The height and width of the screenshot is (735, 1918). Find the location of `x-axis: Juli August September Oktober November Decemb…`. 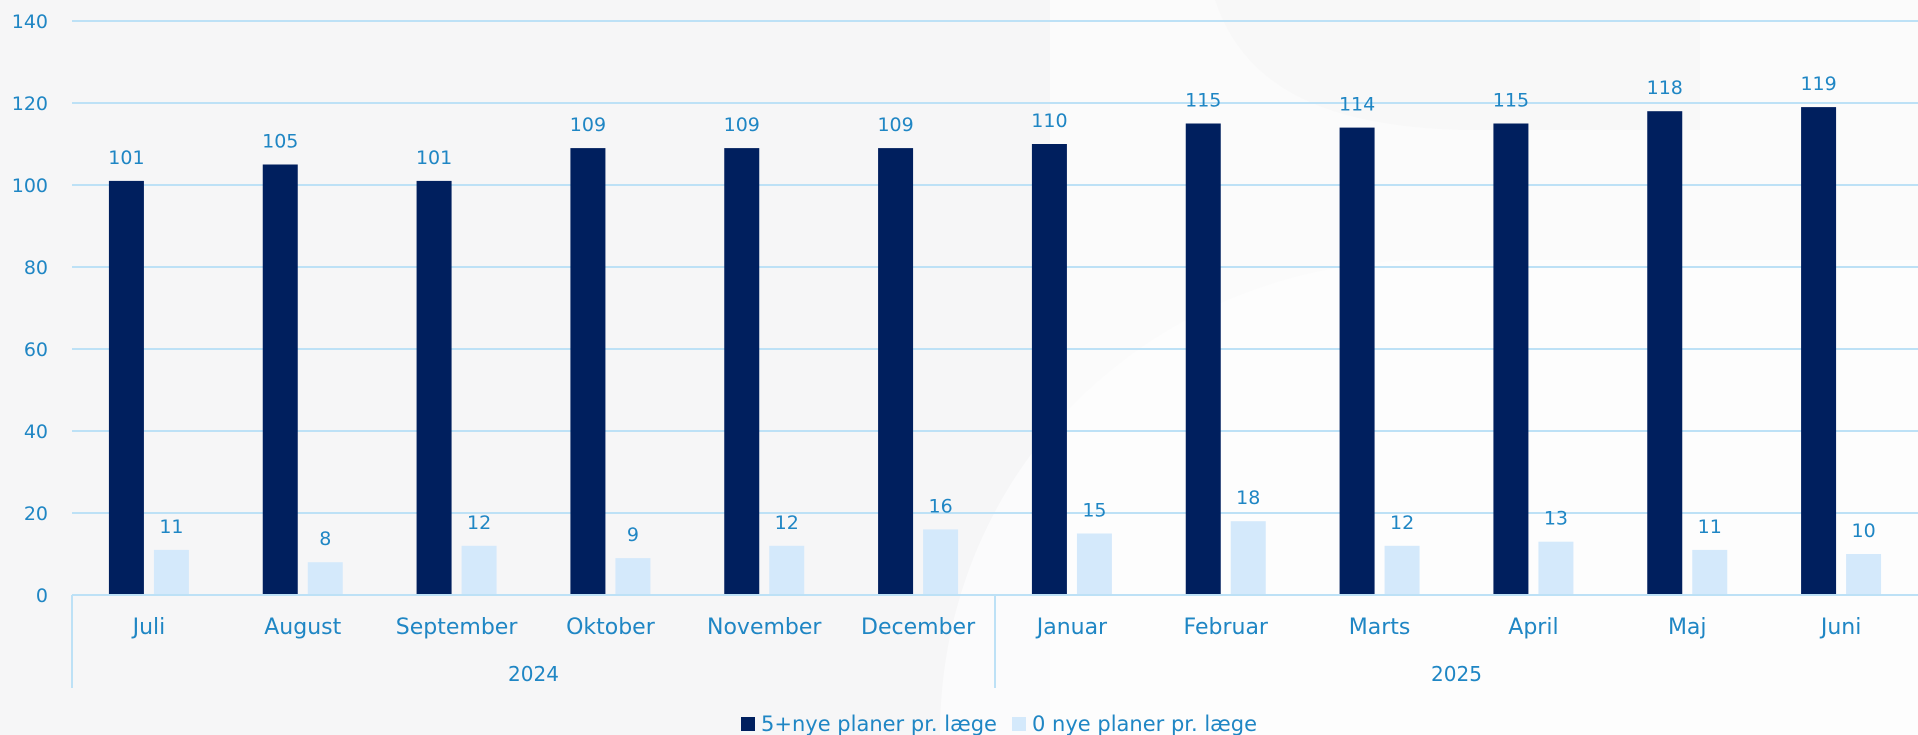

x-axis: Juli August September Oktober November Decemb… is located at coordinates (994, 641).